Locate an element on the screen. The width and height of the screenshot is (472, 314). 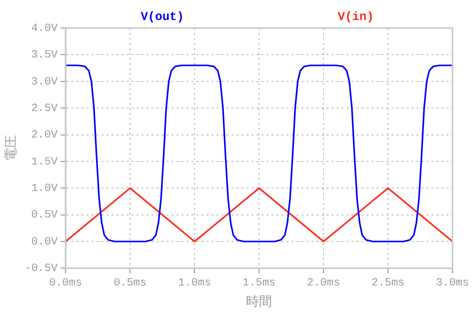
y-tick-label: 3.0V is located at coordinates (44, 82).